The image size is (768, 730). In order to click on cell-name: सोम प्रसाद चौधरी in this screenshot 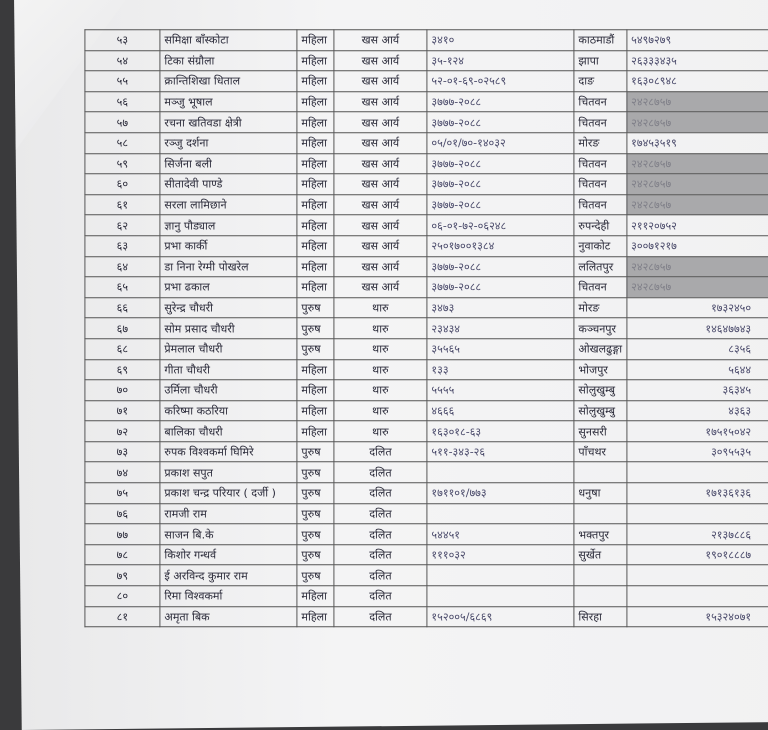, I will do `click(228, 328)`.